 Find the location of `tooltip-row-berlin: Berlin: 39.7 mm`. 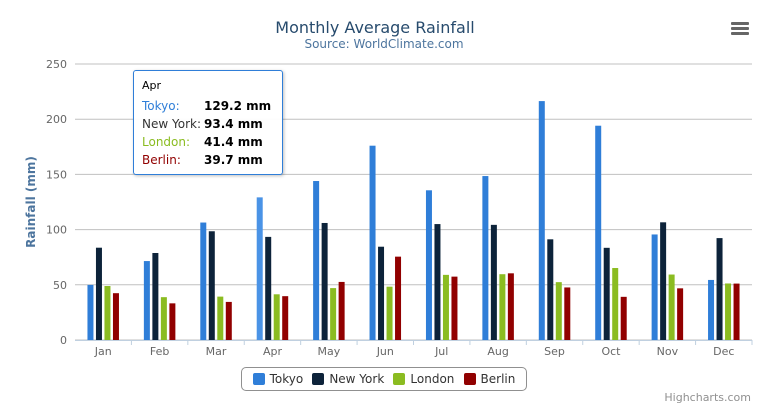

tooltip-row-berlin: Berlin: 39.7 mm is located at coordinates (212, 160).